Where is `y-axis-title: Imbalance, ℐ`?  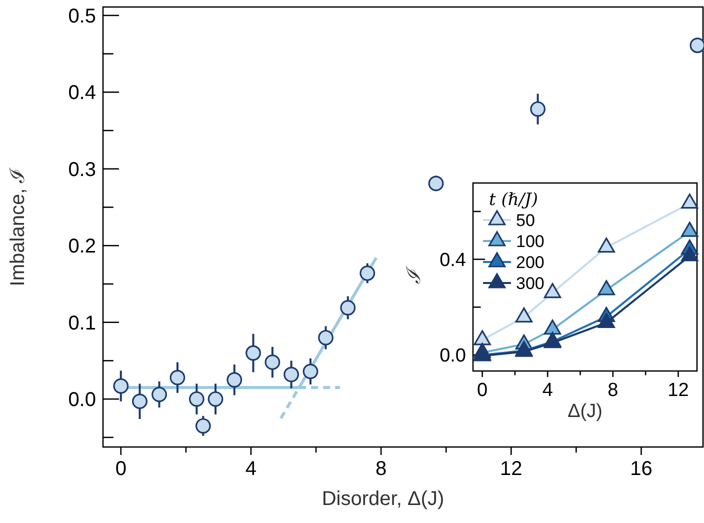 y-axis-title: Imbalance, ℐ is located at coordinates (18, 226).